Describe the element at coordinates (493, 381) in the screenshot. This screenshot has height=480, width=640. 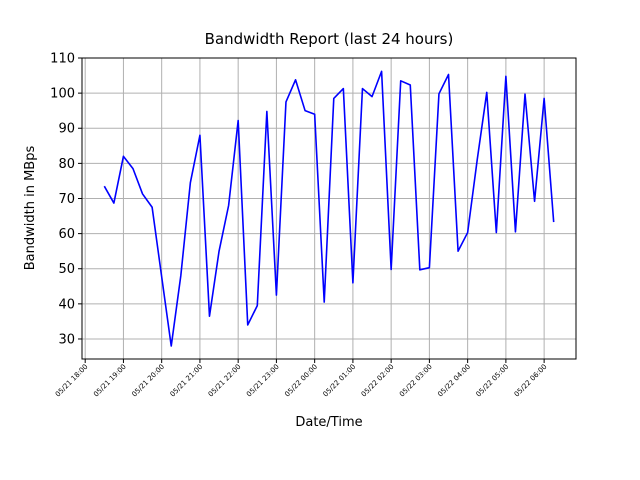
I see `x-tick-label: 05/22 05:00` at that location.